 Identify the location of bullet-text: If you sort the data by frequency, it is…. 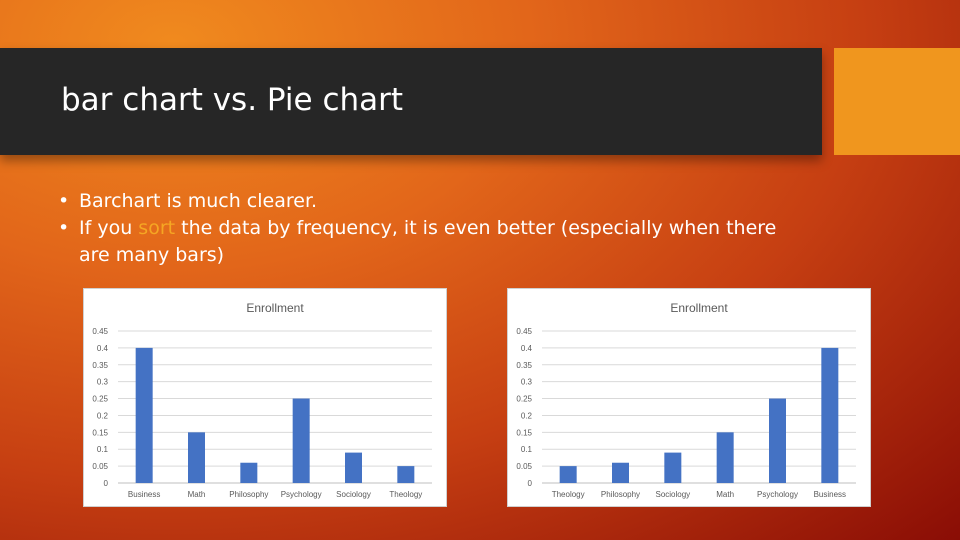
(428, 242).